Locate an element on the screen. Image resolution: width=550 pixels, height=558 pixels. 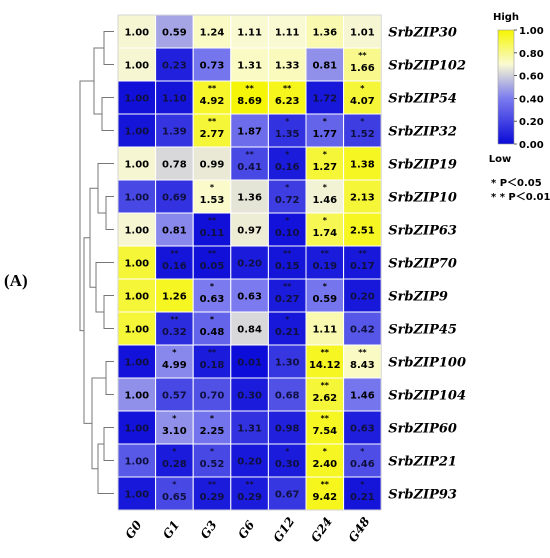
cell-value: 2.13 is located at coordinates (362, 198).